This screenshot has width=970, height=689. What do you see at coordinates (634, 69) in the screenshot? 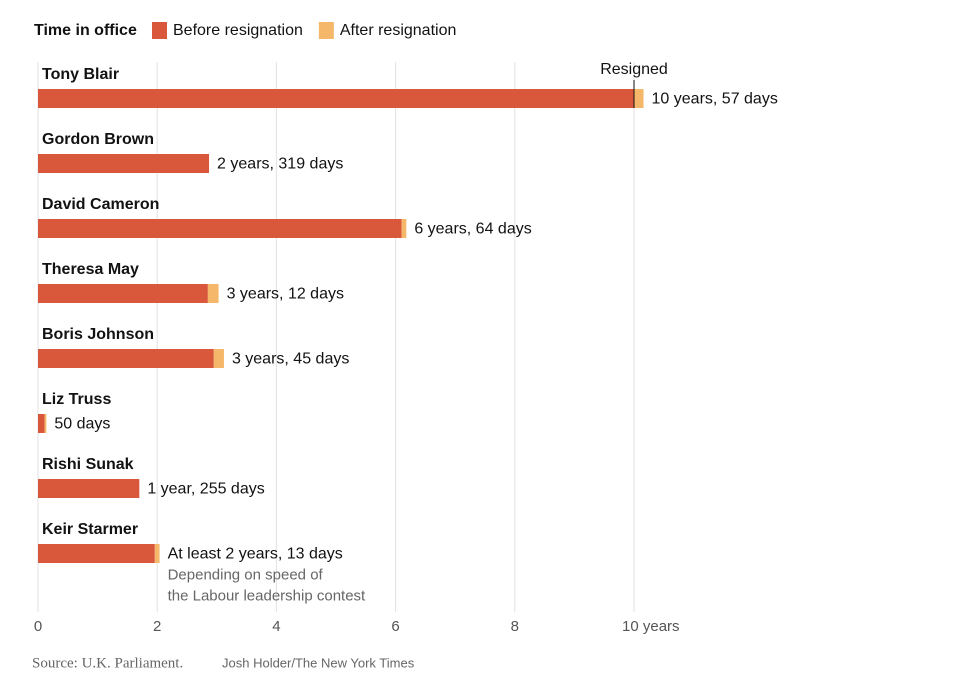
I see `annotation: Resigned` at bounding box center [634, 69].